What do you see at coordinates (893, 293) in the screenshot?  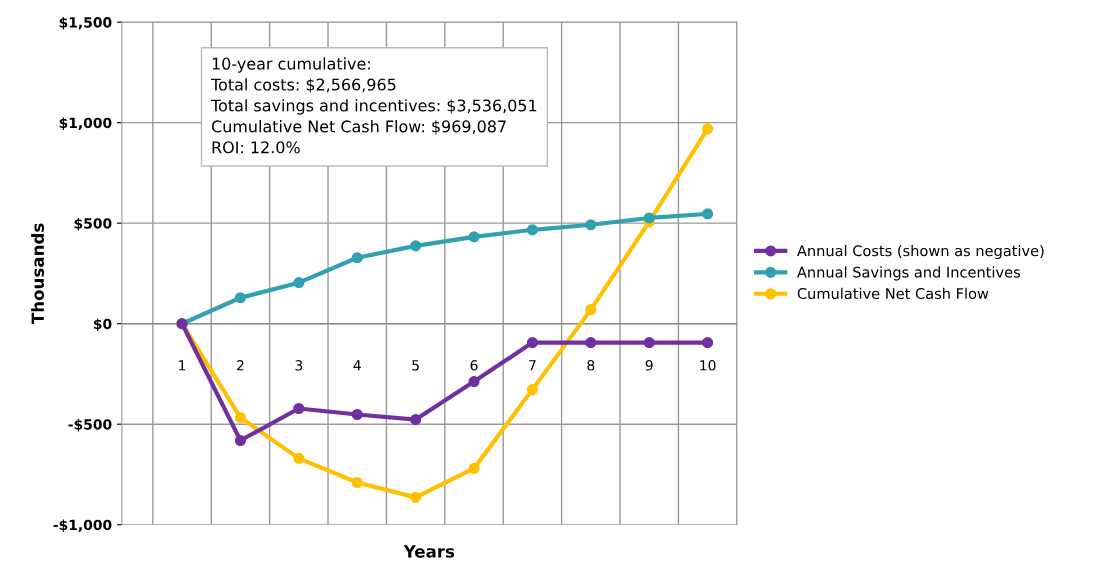 I see `legend-label: Cumulative Net Cash Flow` at bounding box center [893, 293].